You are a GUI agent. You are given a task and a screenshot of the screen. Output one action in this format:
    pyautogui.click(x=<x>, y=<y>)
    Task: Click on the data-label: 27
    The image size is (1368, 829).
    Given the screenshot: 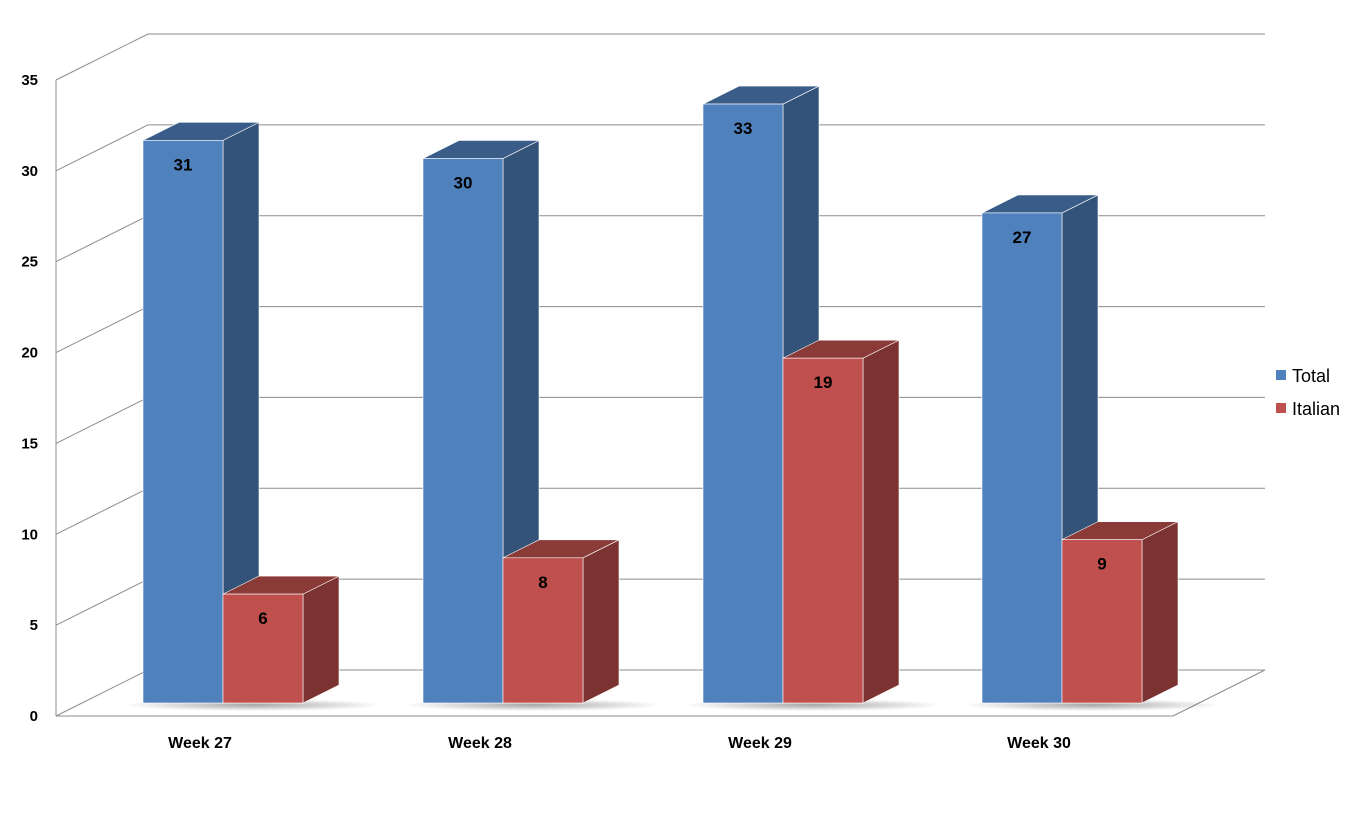 What is the action you would take?
    pyautogui.click(x=1022, y=237)
    